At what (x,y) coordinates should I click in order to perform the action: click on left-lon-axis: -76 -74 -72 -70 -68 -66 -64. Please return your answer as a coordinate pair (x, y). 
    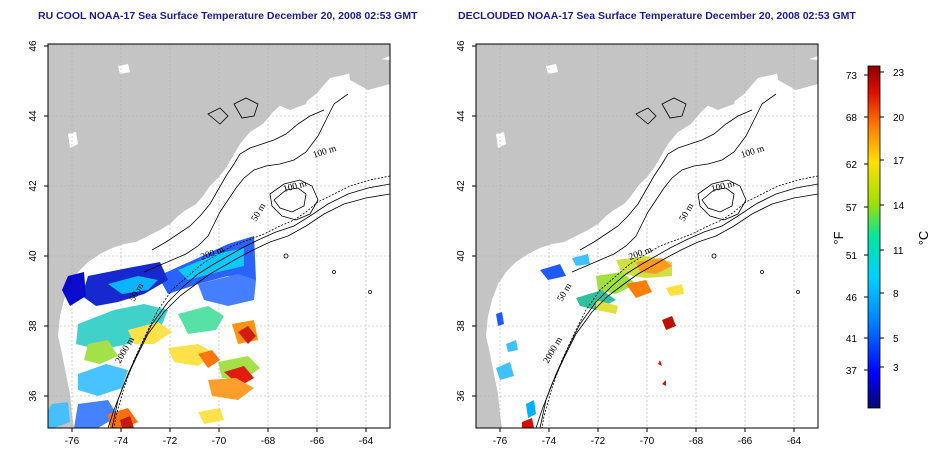
    Looking at the image, I should click on (219, 441).